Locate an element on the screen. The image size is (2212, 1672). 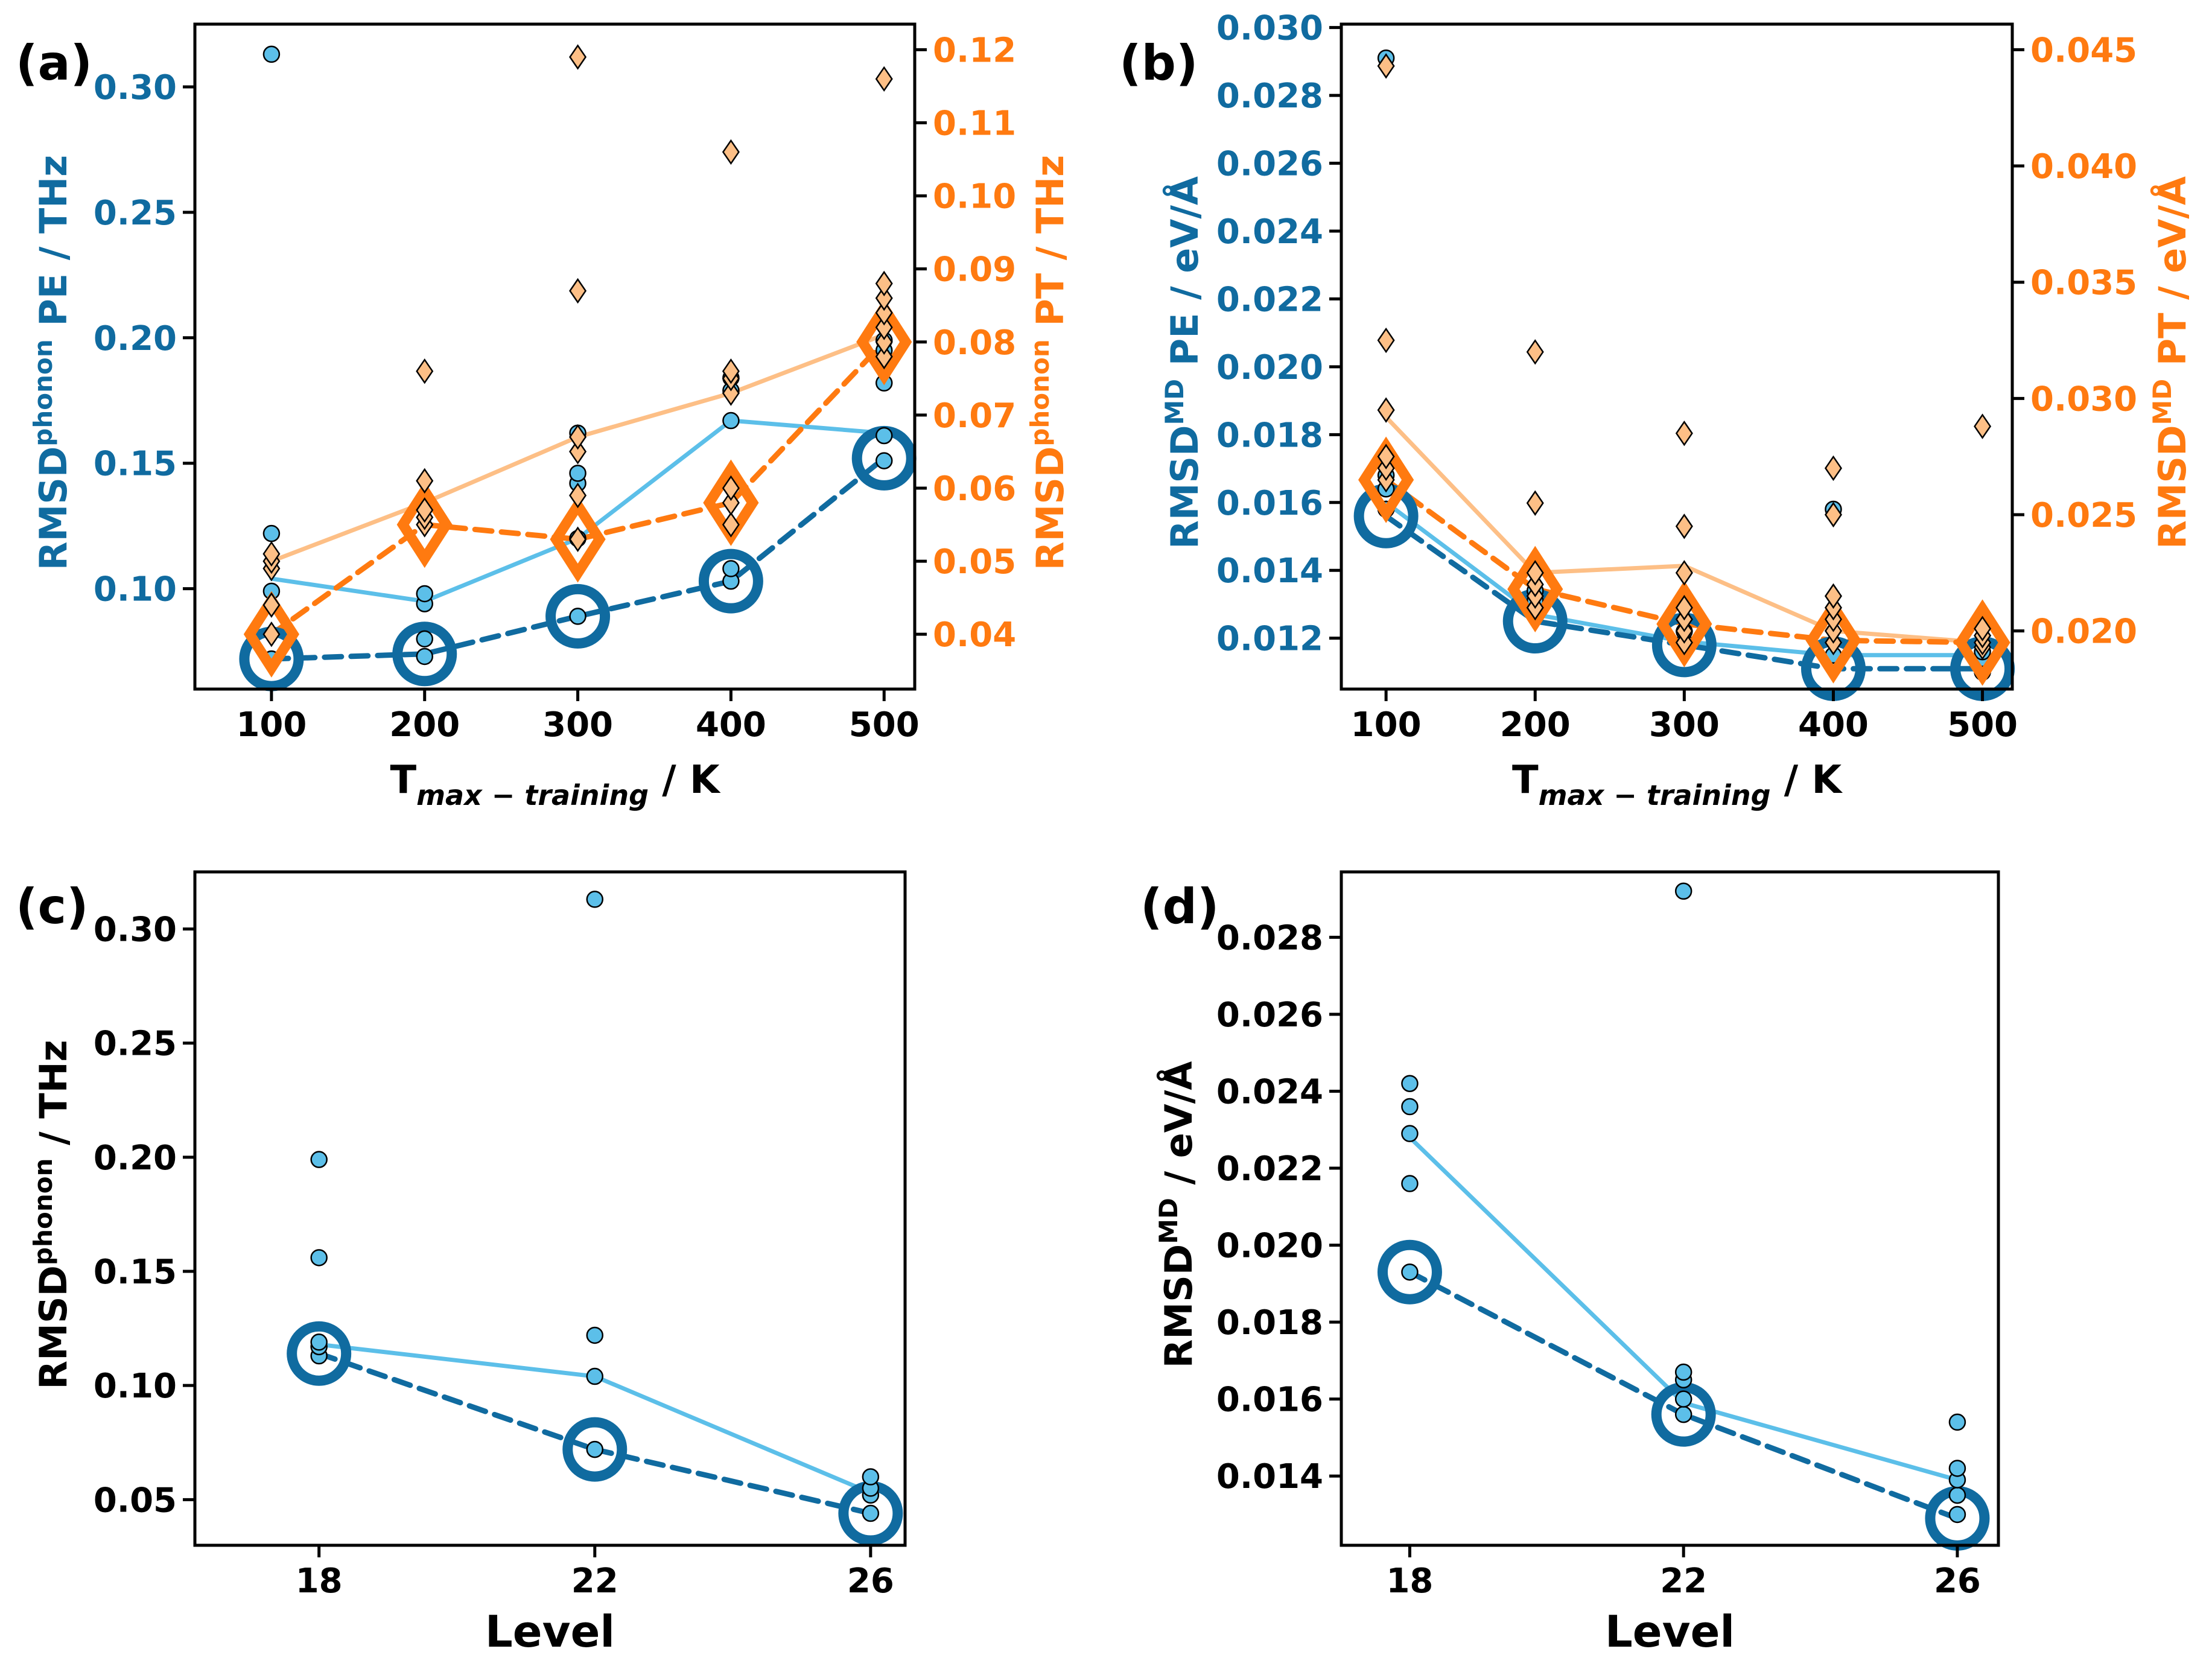
ylabel-units: PE / eV/Å is located at coordinates (1185, 277).